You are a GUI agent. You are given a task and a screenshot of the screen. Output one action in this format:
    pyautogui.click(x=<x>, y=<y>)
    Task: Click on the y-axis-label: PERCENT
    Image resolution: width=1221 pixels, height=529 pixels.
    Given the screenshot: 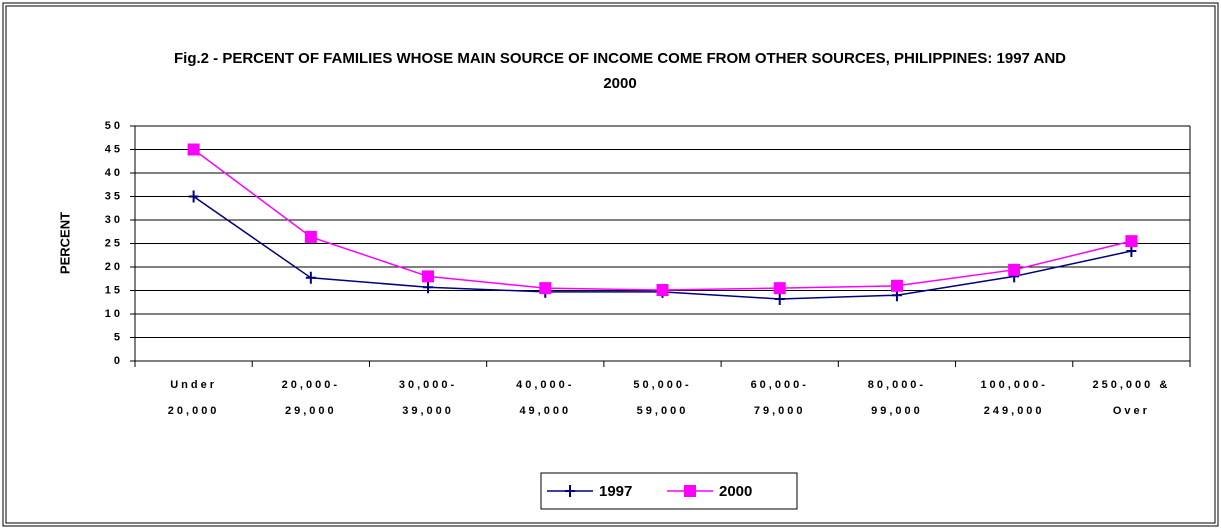 What is the action you would take?
    pyautogui.click(x=64, y=243)
    